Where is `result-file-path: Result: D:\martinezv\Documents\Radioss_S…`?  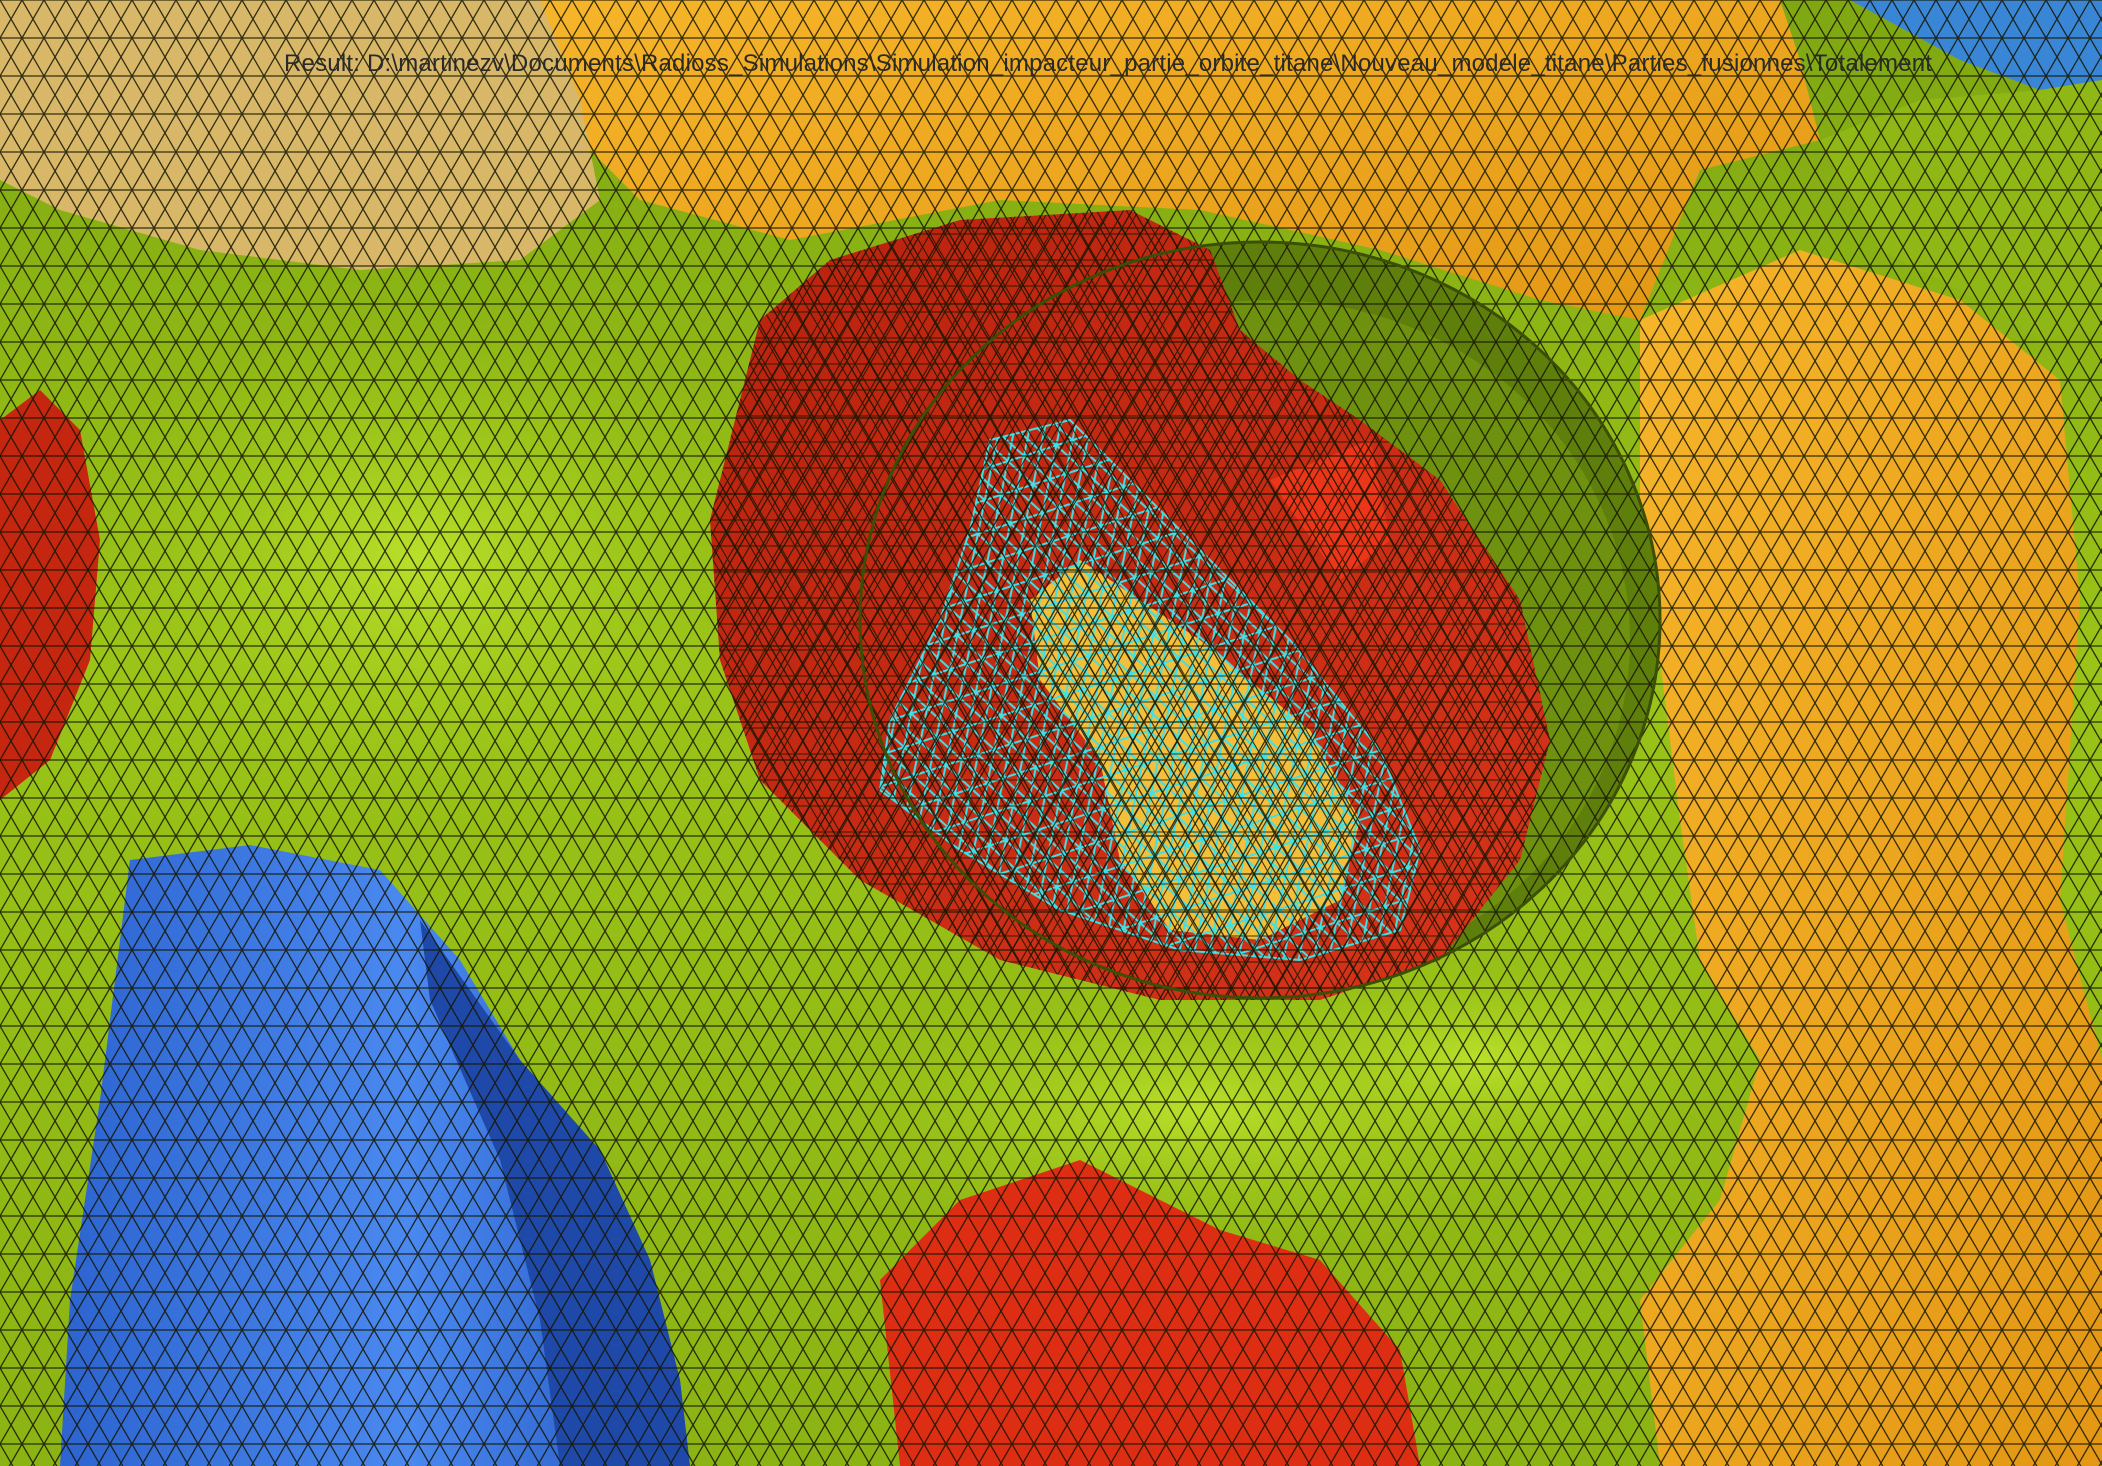 result-file-path: Result: D:\martinezv\Documents\Radioss_S… is located at coordinates (1108, 63).